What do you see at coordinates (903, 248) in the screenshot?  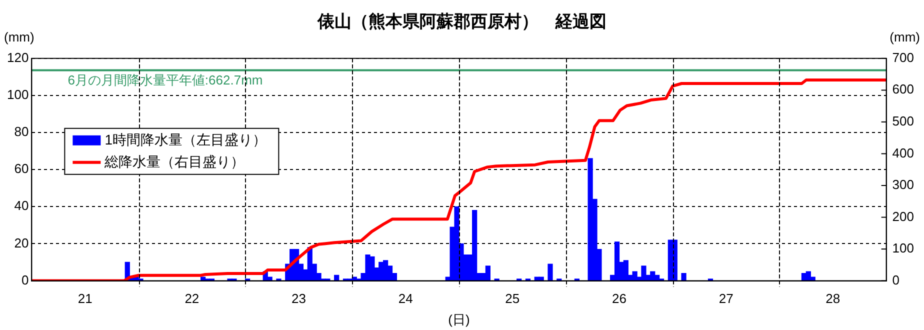 I see `y2-tick-label: 100` at bounding box center [903, 248].